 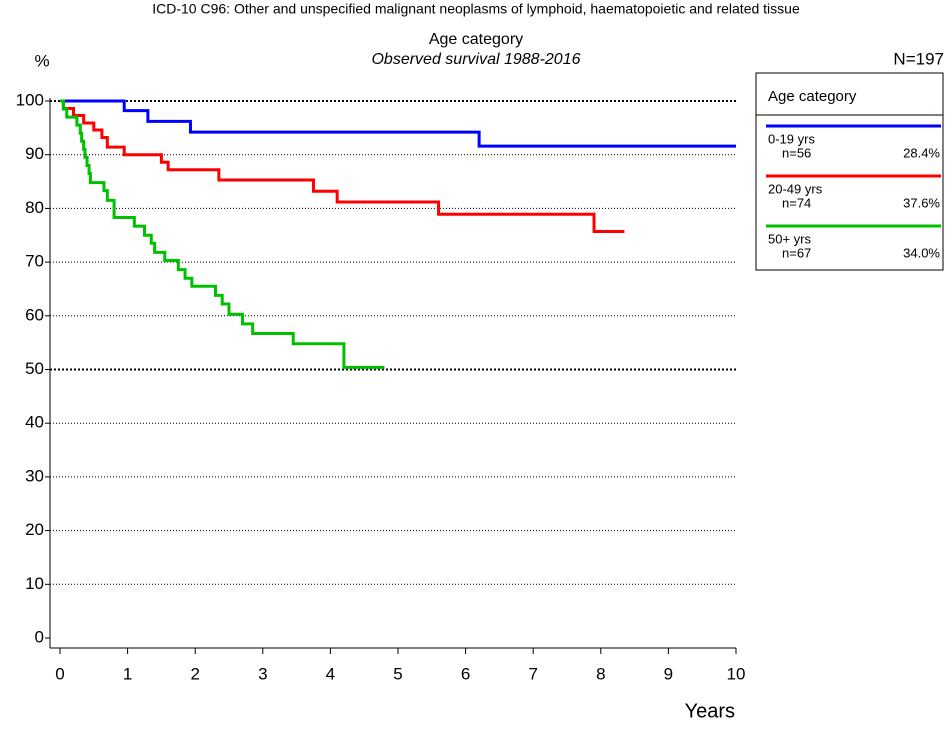 What do you see at coordinates (476, 39) in the screenshot?
I see `chart-subtitle: Age category` at bounding box center [476, 39].